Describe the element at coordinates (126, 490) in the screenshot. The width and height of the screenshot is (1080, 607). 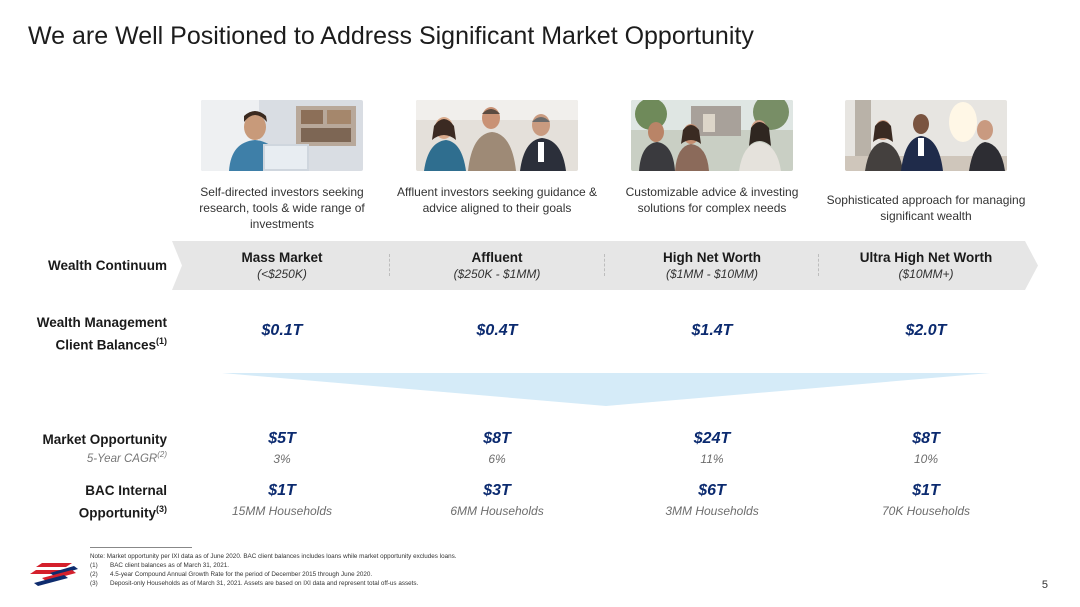
I see `bac-label-line1: BAC Internal` at that location.